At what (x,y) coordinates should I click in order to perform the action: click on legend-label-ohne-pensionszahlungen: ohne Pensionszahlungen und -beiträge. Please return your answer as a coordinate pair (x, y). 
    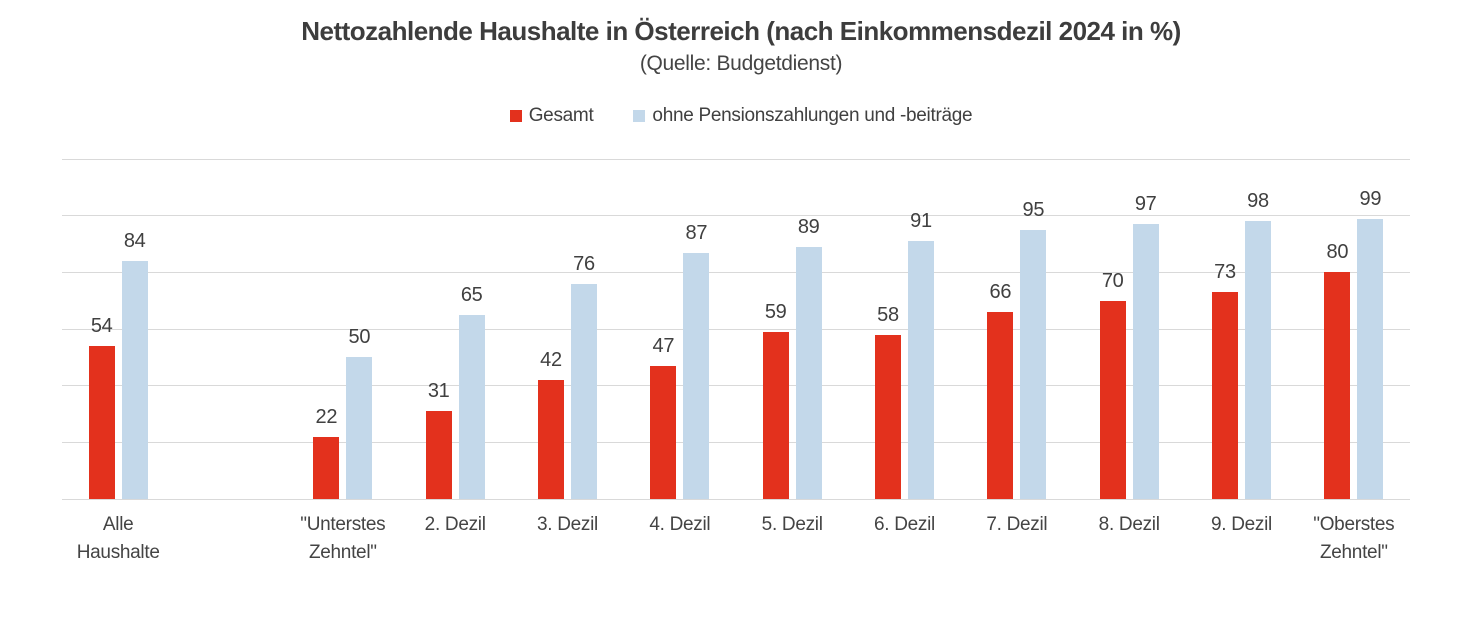
    Looking at the image, I should click on (812, 115).